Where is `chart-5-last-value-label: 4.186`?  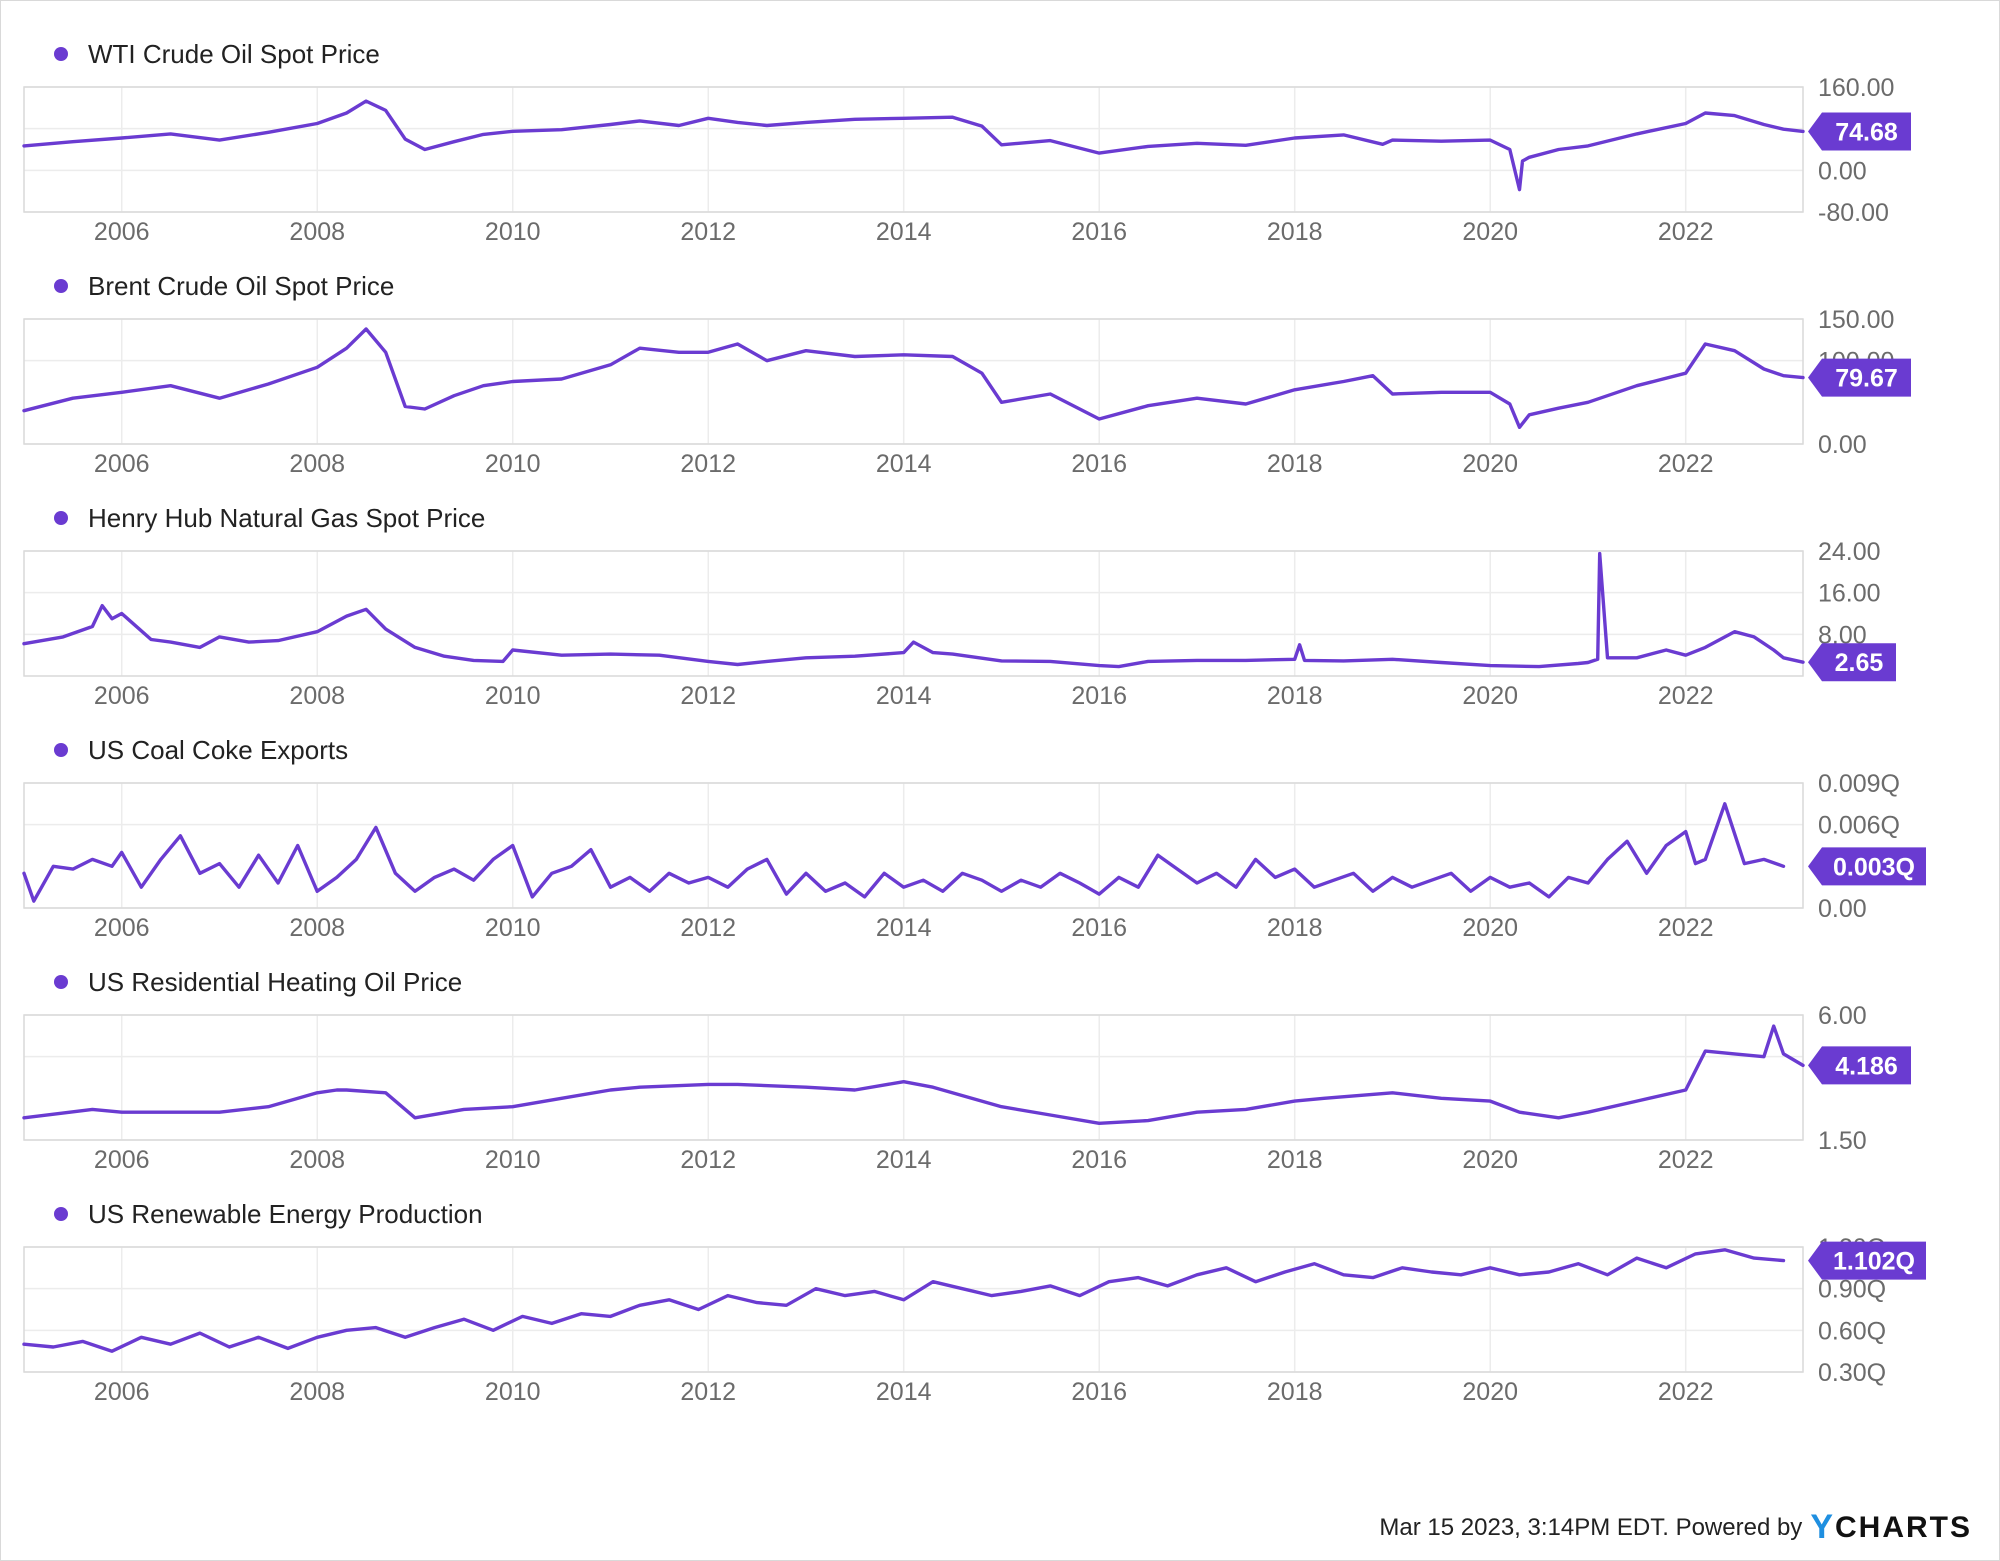 chart-5-last-value-label: 4.186 is located at coordinates (1866, 1066).